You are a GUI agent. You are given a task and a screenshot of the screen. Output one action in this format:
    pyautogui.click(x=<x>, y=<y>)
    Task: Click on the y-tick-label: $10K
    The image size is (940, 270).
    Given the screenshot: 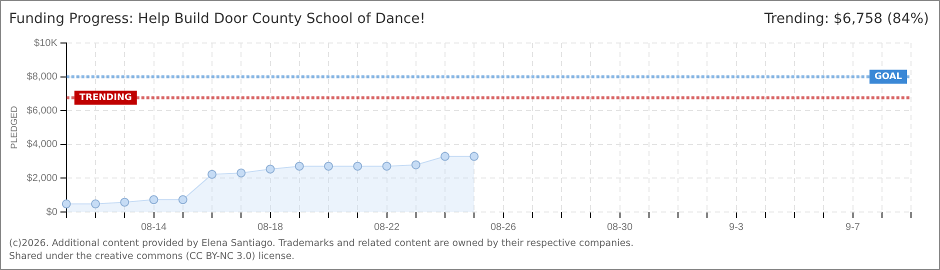 What is the action you would take?
    pyautogui.click(x=46, y=43)
    